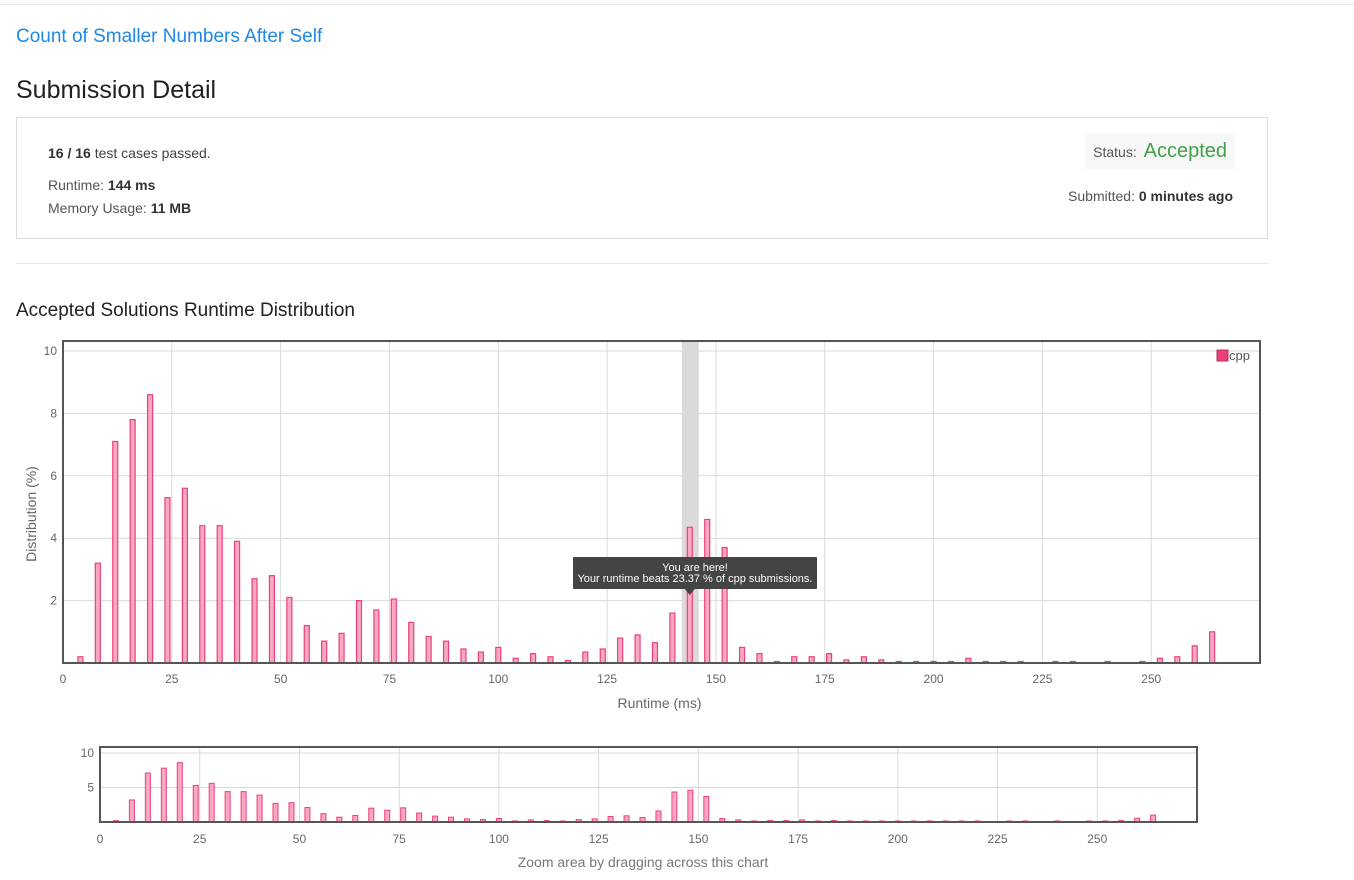  I want to click on x-tick-label: 0, so click(63, 679).